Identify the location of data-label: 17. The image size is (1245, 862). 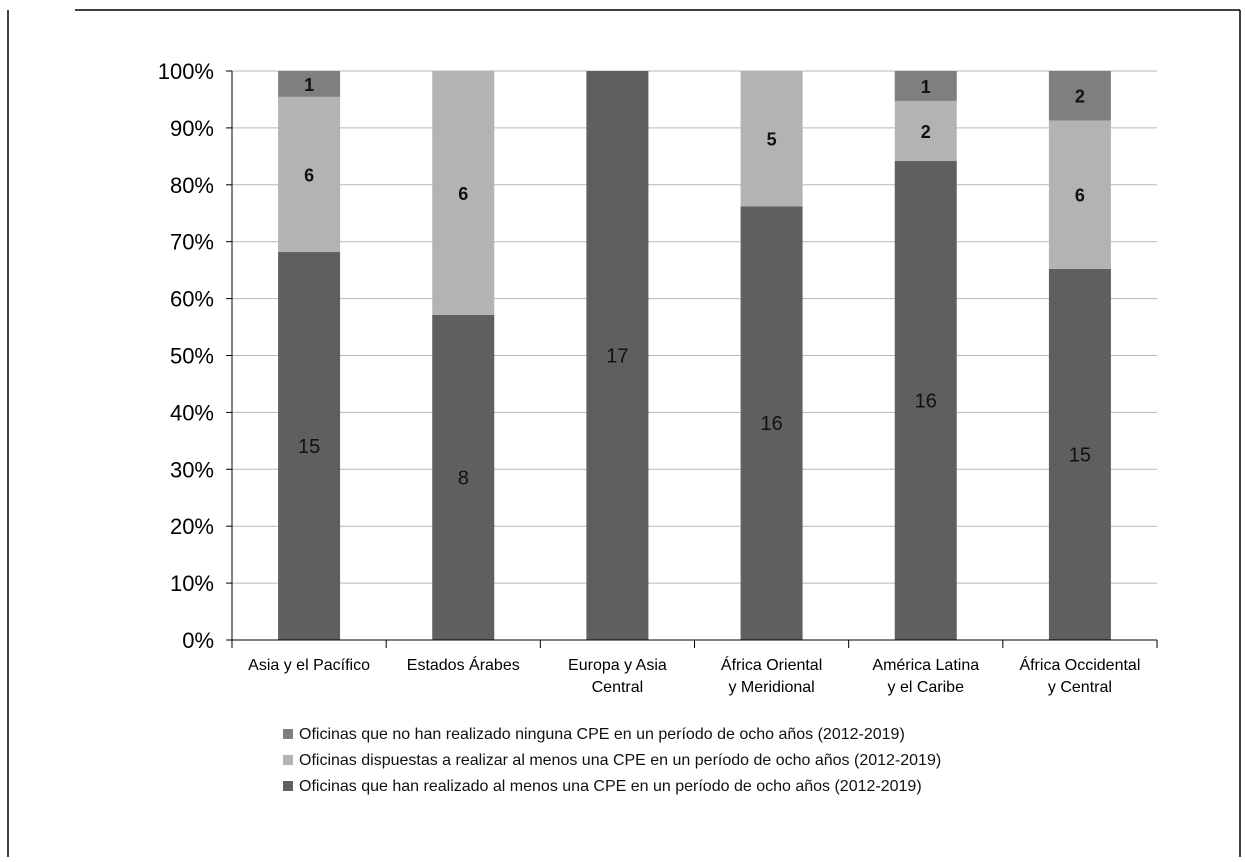
(617, 357).